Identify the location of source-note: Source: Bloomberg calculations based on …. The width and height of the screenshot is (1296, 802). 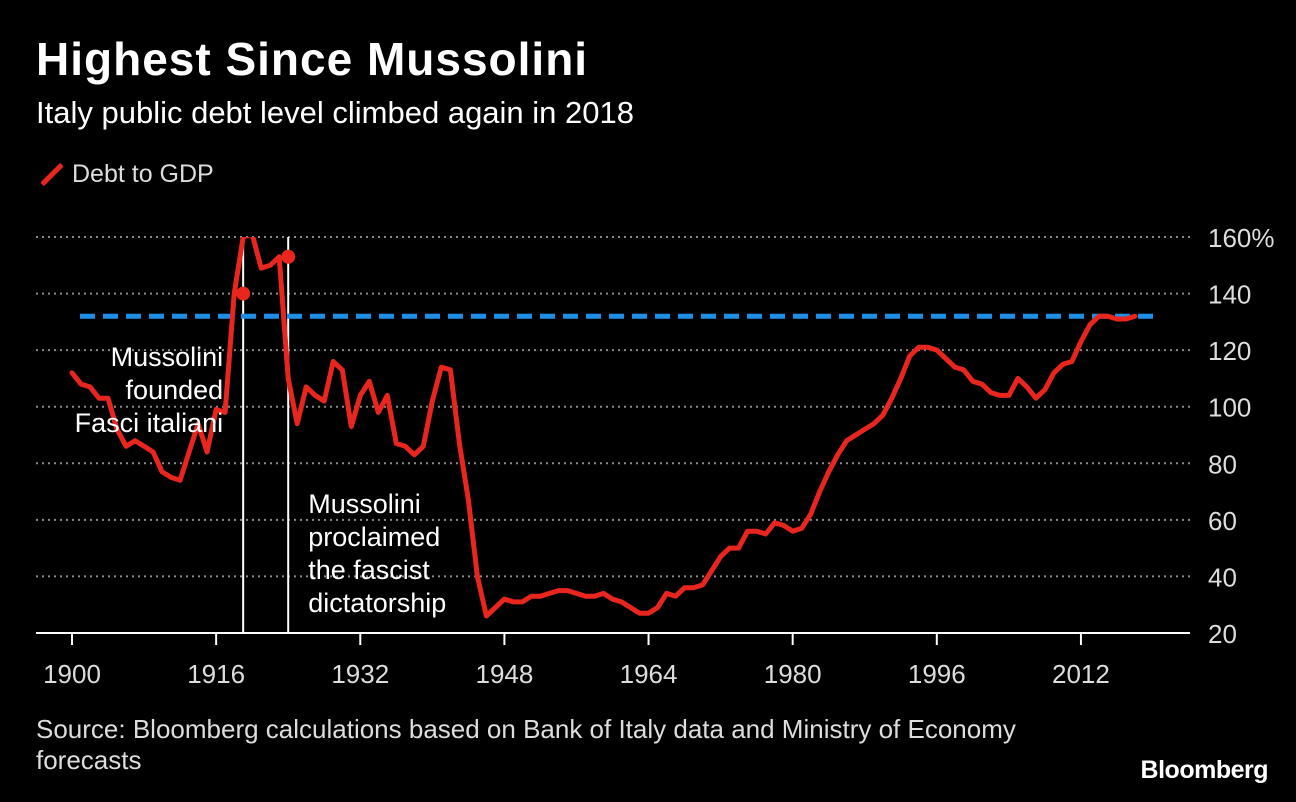
(526, 745).